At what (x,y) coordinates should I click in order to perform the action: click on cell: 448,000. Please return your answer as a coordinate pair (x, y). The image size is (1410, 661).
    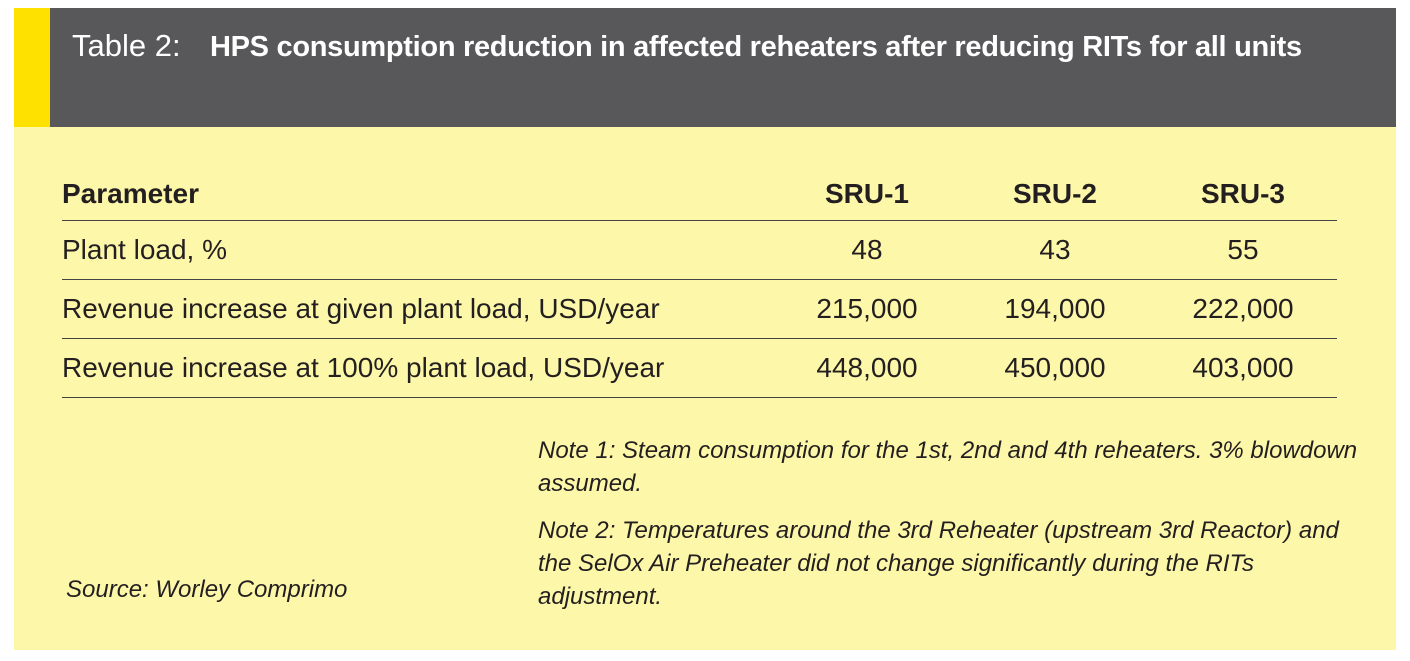
    Looking at the image, I should click on (867, 368).